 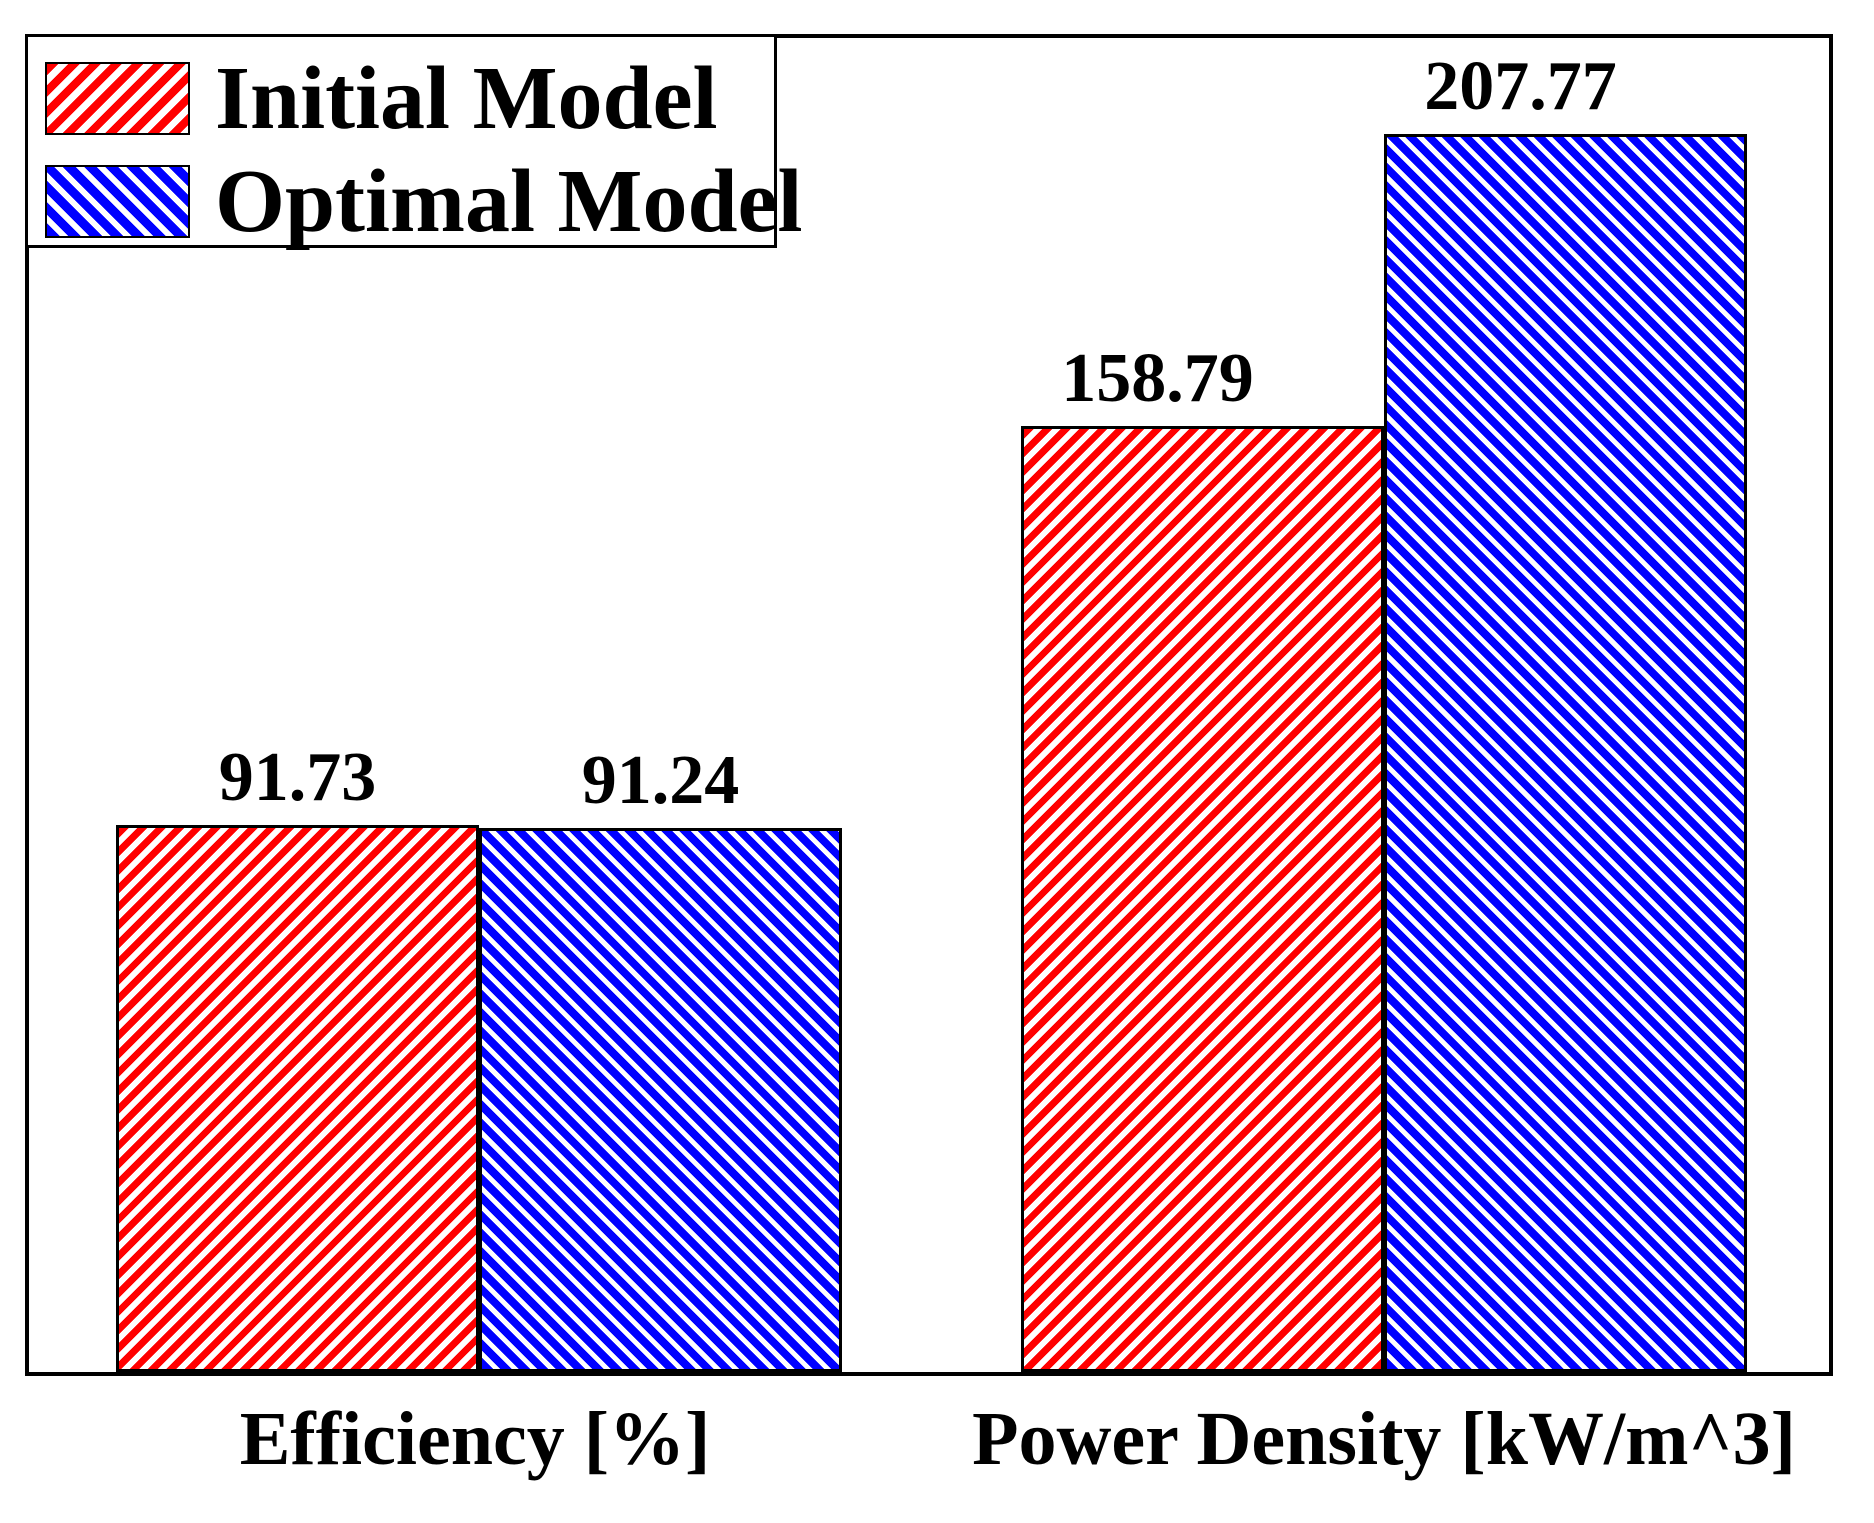 I want to click on x-axis-label-efficiency: Efficiency [%], so click(x=475, y=1439).